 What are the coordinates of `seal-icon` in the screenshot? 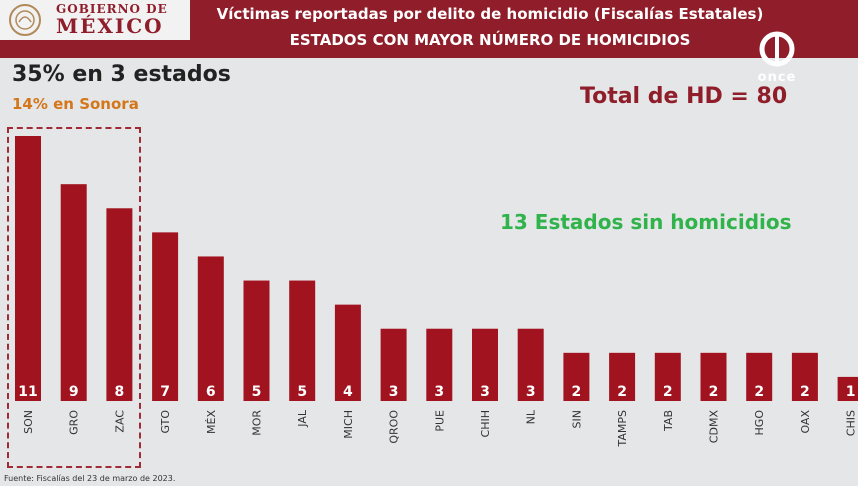 It's located at (25, 20).